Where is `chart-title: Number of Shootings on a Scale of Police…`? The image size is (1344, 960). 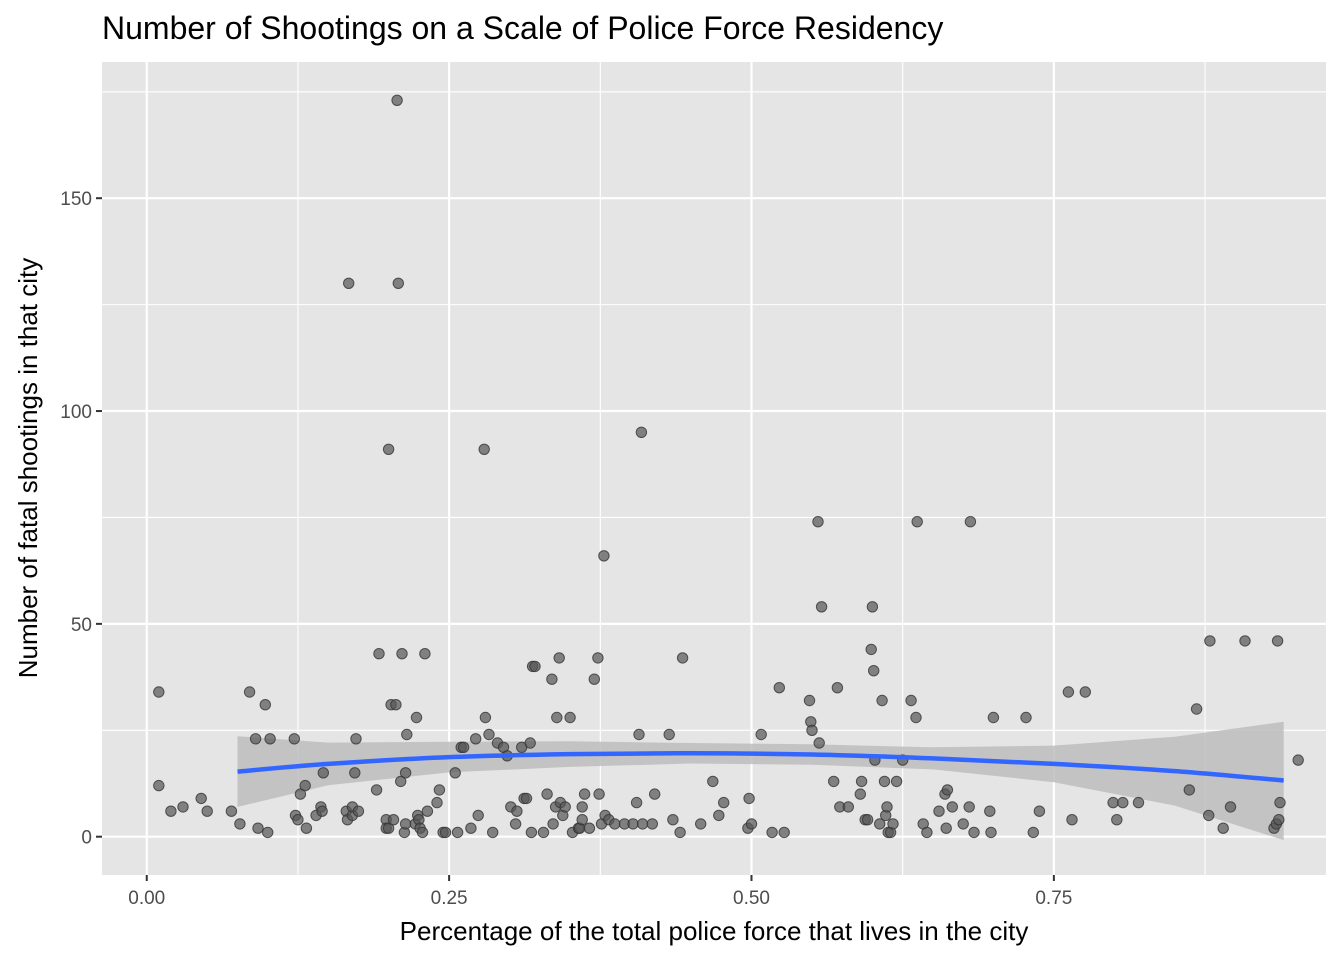 chart-title: Number of Shootings on a Scale of Police… is located at coordinates (522, 28).